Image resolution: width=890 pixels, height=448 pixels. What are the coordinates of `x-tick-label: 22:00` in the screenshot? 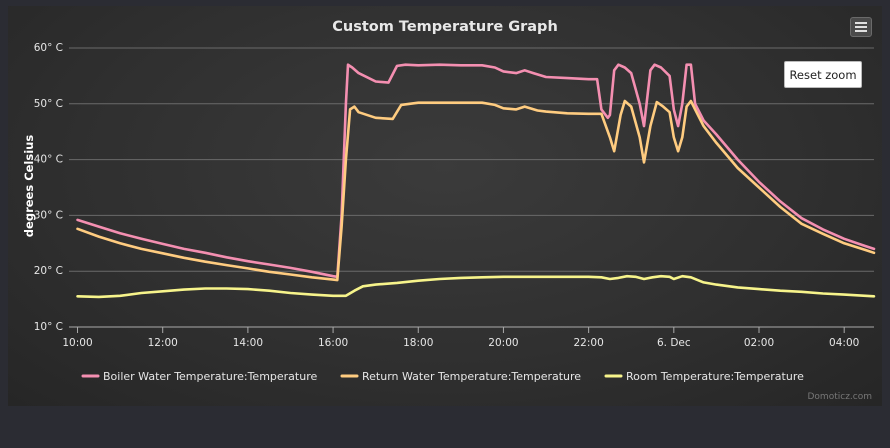 It's located at (588, 343).